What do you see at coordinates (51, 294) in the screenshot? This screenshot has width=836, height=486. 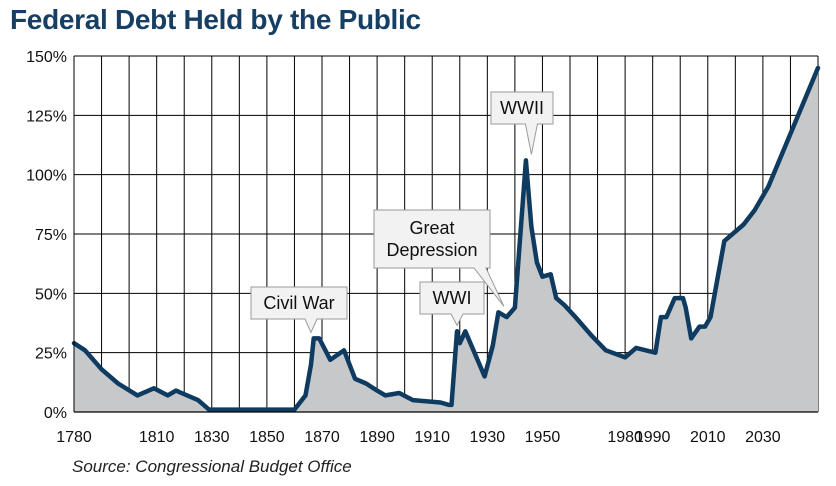 I see `y-tick-label: 50%` at bounding box center [51, 294].